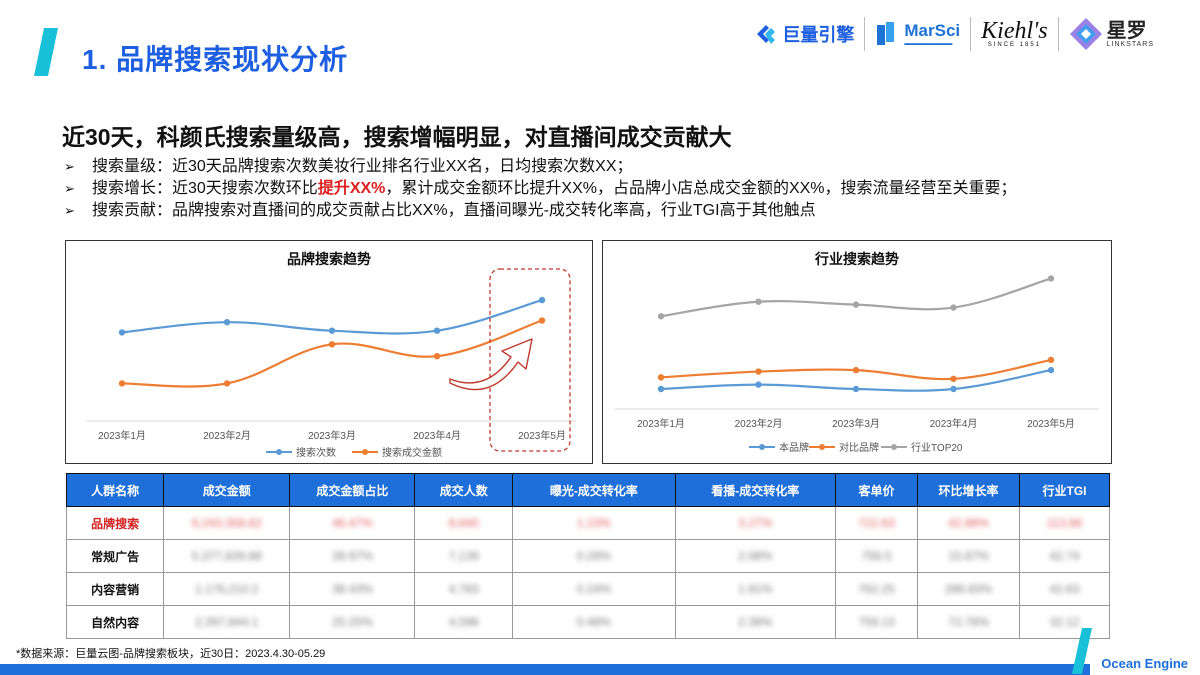  I want to click on table-cell: 0.29%, so click(593, 556).